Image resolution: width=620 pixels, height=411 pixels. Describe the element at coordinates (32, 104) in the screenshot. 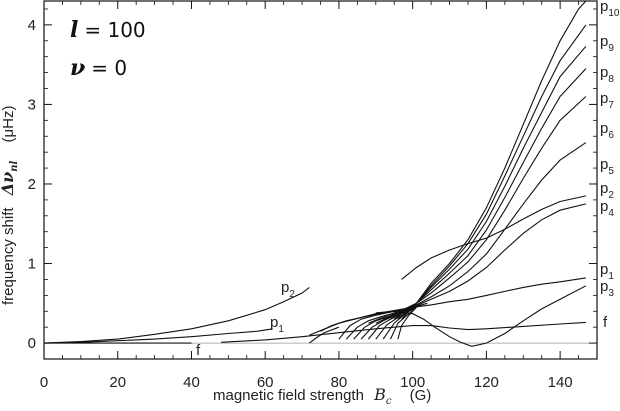

I see `y-tick-label: 3` at that location.